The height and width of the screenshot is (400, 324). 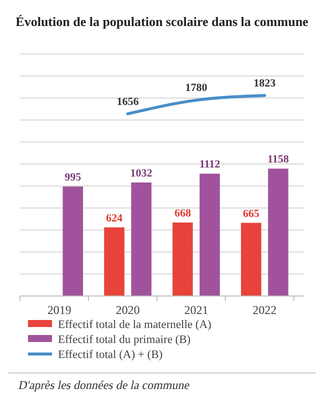 What do you see at coordinates (210, 164) in the screenshot?
I see `data-label: 1112` at bounding box center [210, 164].